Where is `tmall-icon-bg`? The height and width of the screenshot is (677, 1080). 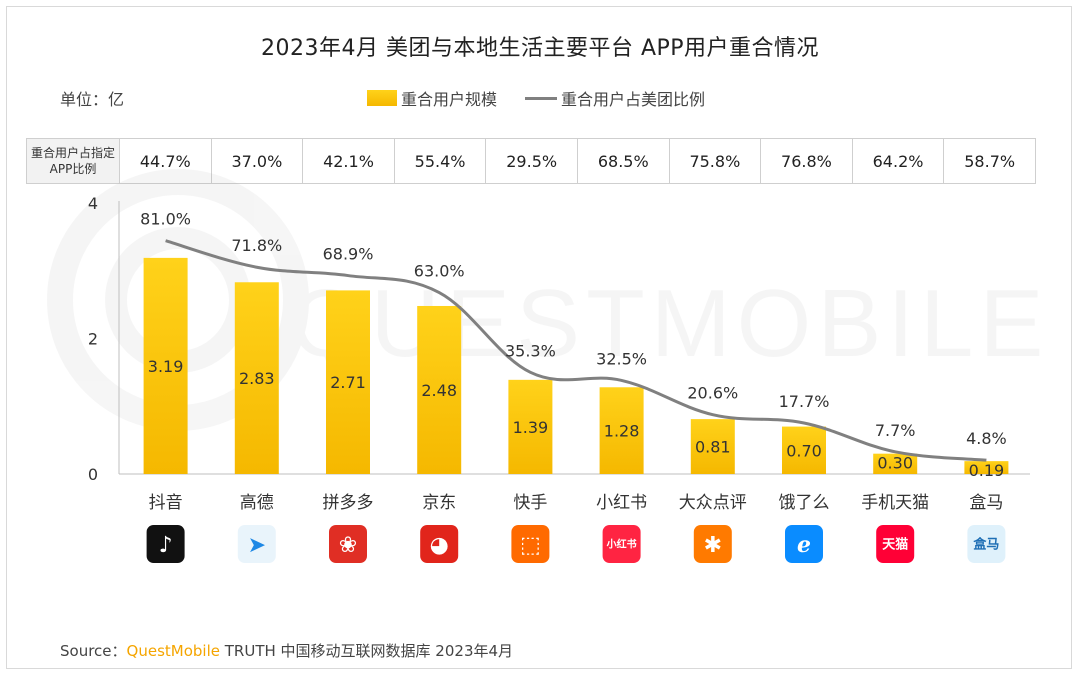
tmall-icon-bg is located at coordinates (895, 544).